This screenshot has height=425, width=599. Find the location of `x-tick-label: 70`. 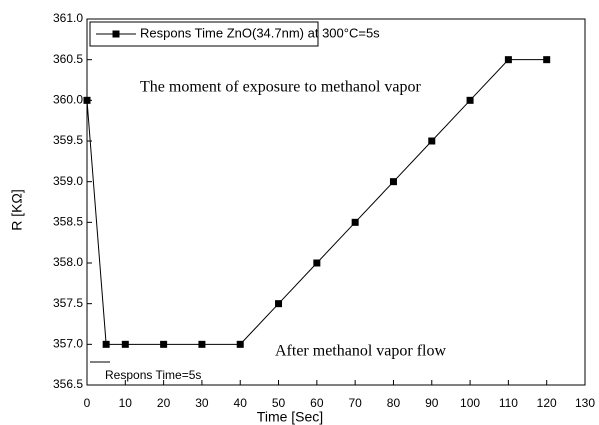

x-tick-label: 70 is located at coordinates (355, 403).